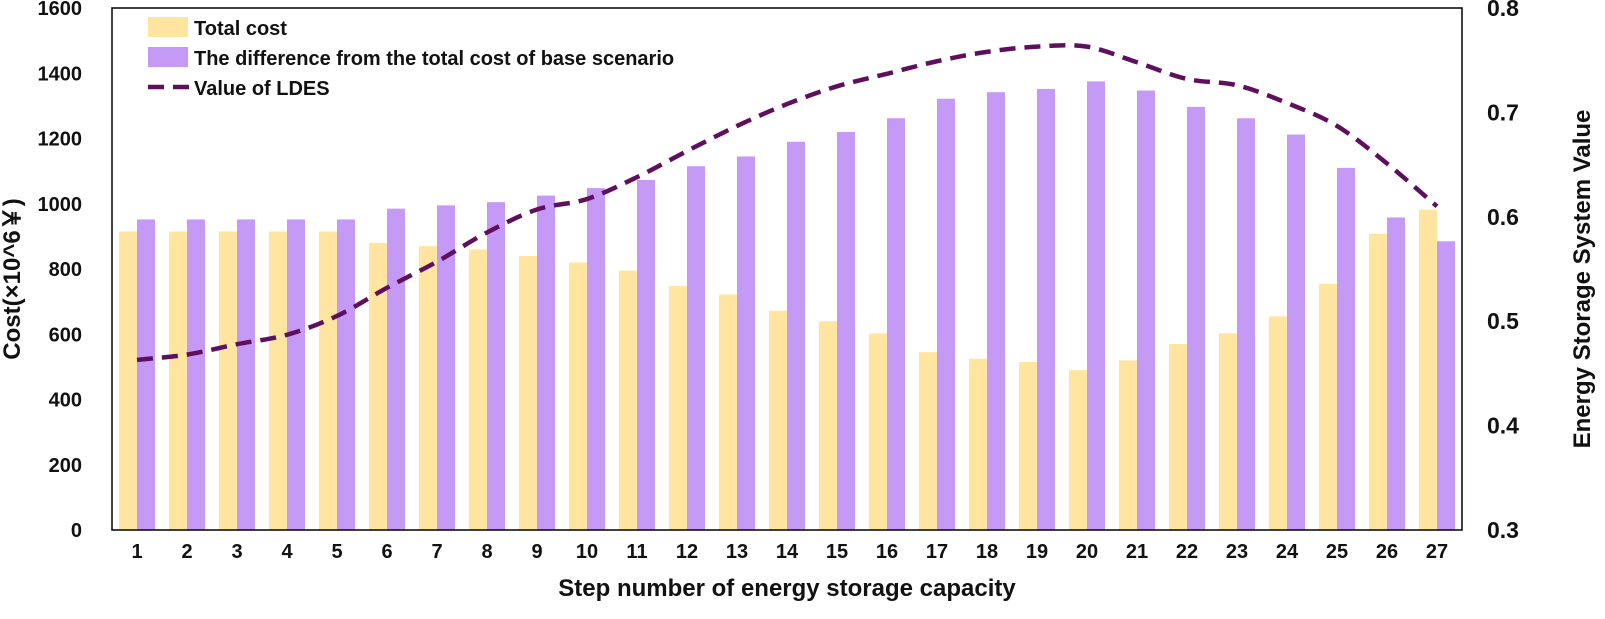 This screenshot has width=1605, height=619. What do you see at coordinates (60, 205) in the screenshot?
I see `y-tick-label-1000: 1000` at bounding box center [60, 205].